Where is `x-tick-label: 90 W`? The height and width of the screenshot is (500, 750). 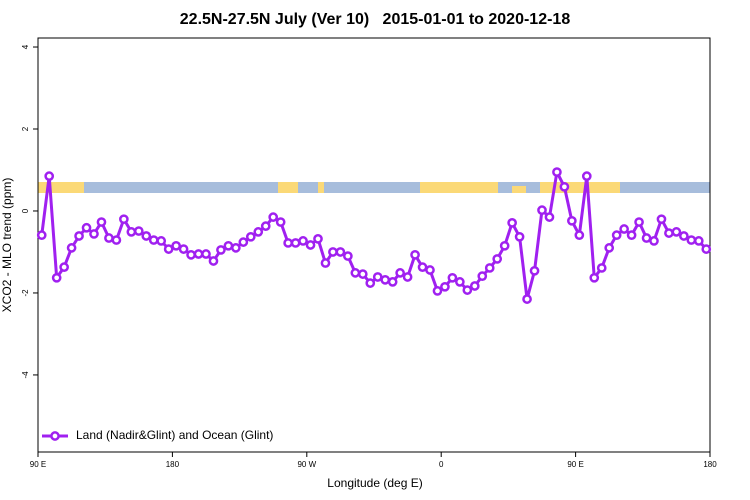 x-tick-label: 90 W is located at coordinates (306, 464).